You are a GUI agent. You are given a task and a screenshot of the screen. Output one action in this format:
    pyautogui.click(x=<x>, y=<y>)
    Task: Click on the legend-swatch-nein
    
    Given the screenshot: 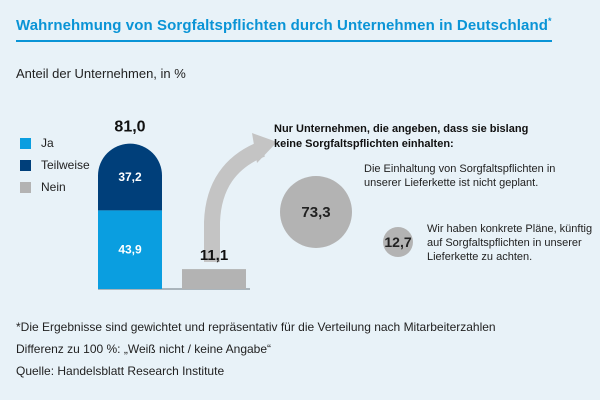 What is the action you would take?
    pyautogui.click(x=25, y=187)
    